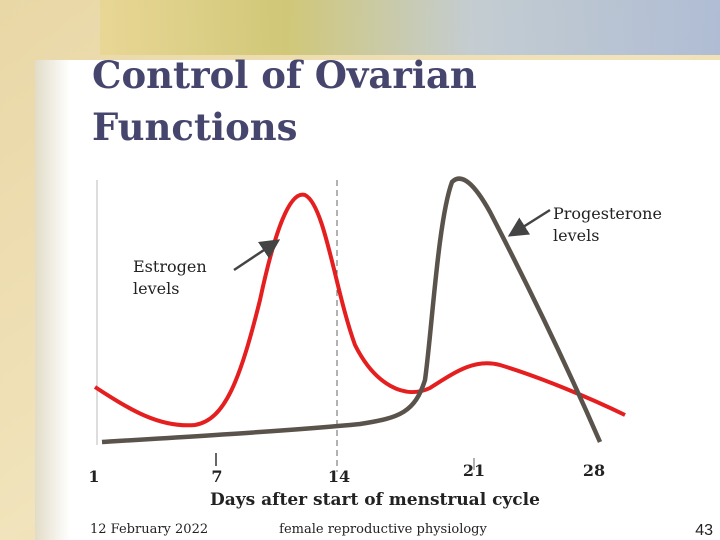  Describe the element at coordinates (474, 470) in the screenshot. I see `x-tick-label: 21` at that location.